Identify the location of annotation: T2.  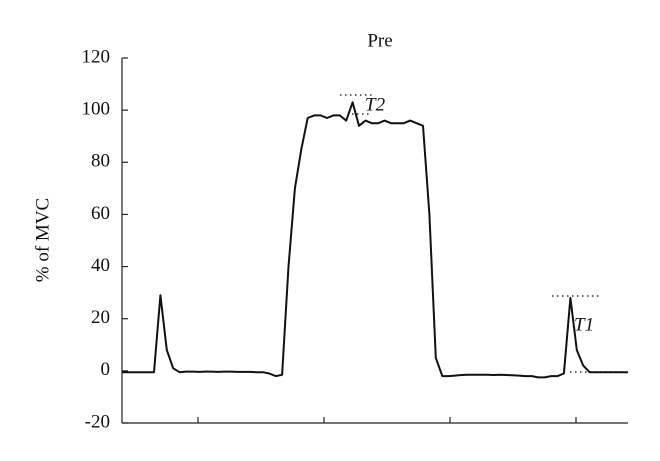
(375, 104).